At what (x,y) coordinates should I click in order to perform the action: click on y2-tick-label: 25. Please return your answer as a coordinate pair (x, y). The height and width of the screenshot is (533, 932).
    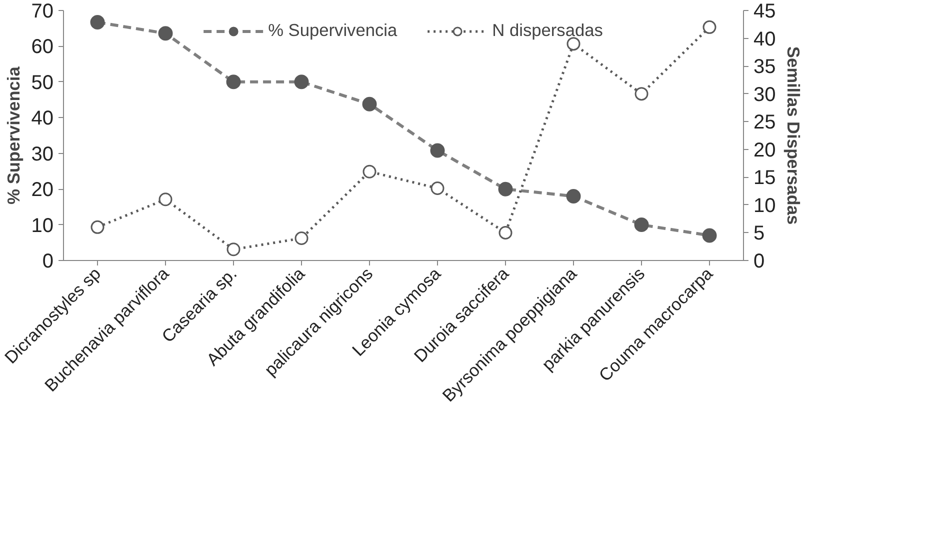
    Looking at the image, I should click on (765, 123).